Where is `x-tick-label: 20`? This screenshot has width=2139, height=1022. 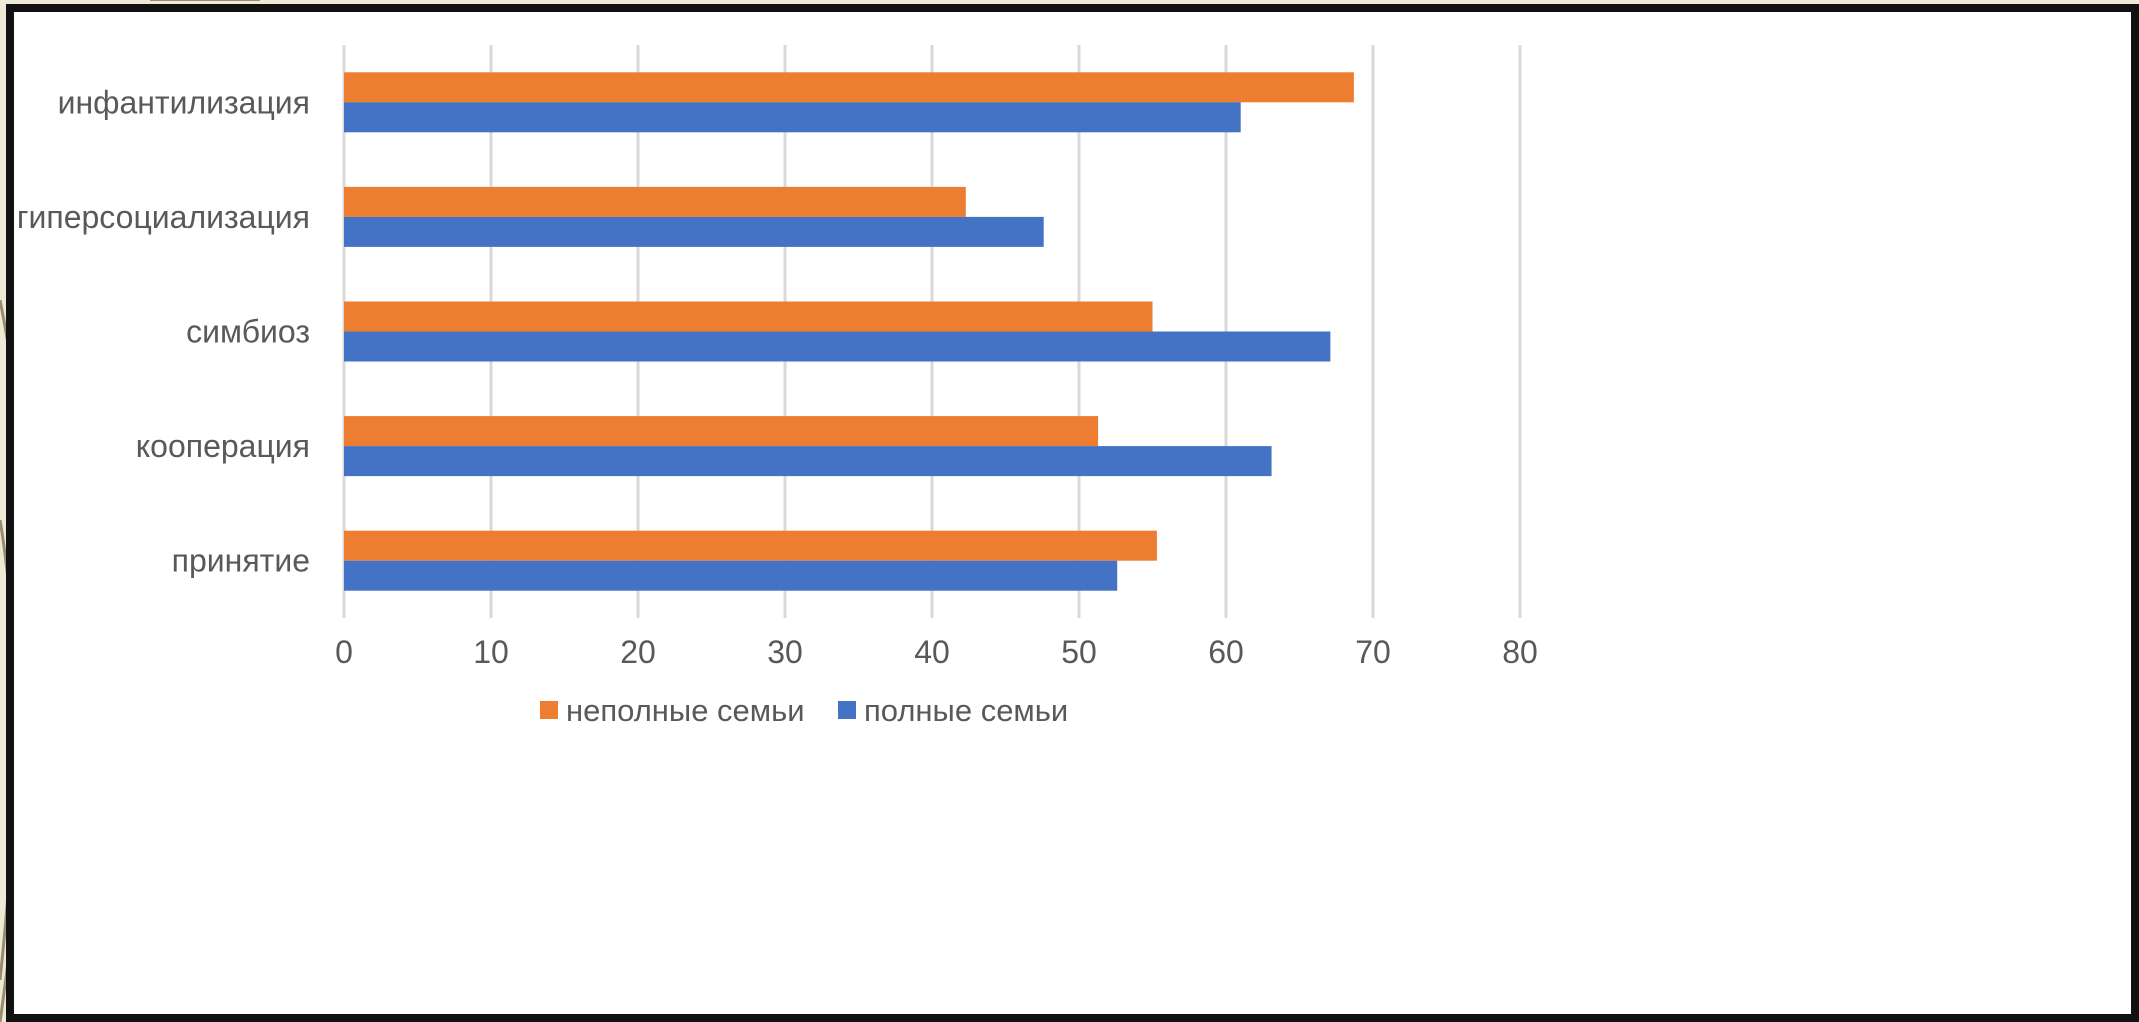 x-tick-label: 20 is located at coordinates (638, 652).